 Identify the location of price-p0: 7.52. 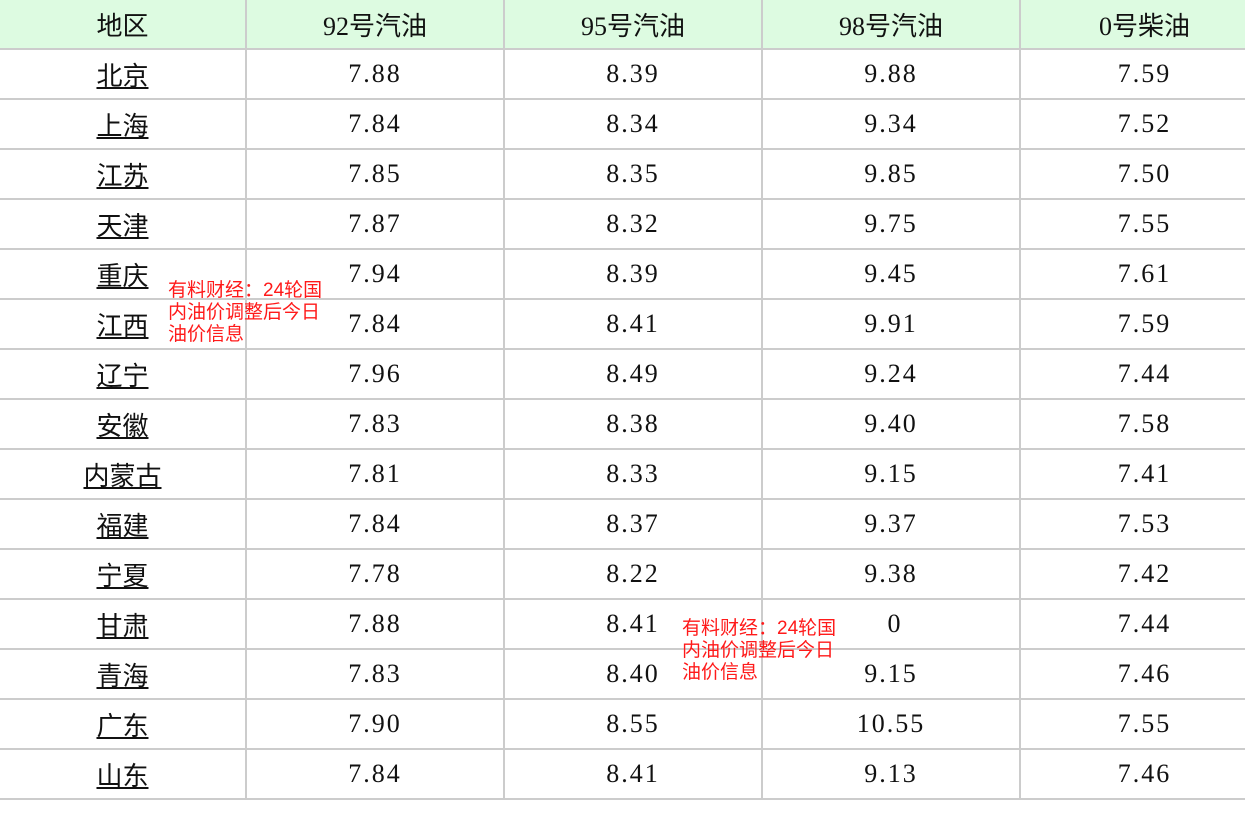
(1132, 124).